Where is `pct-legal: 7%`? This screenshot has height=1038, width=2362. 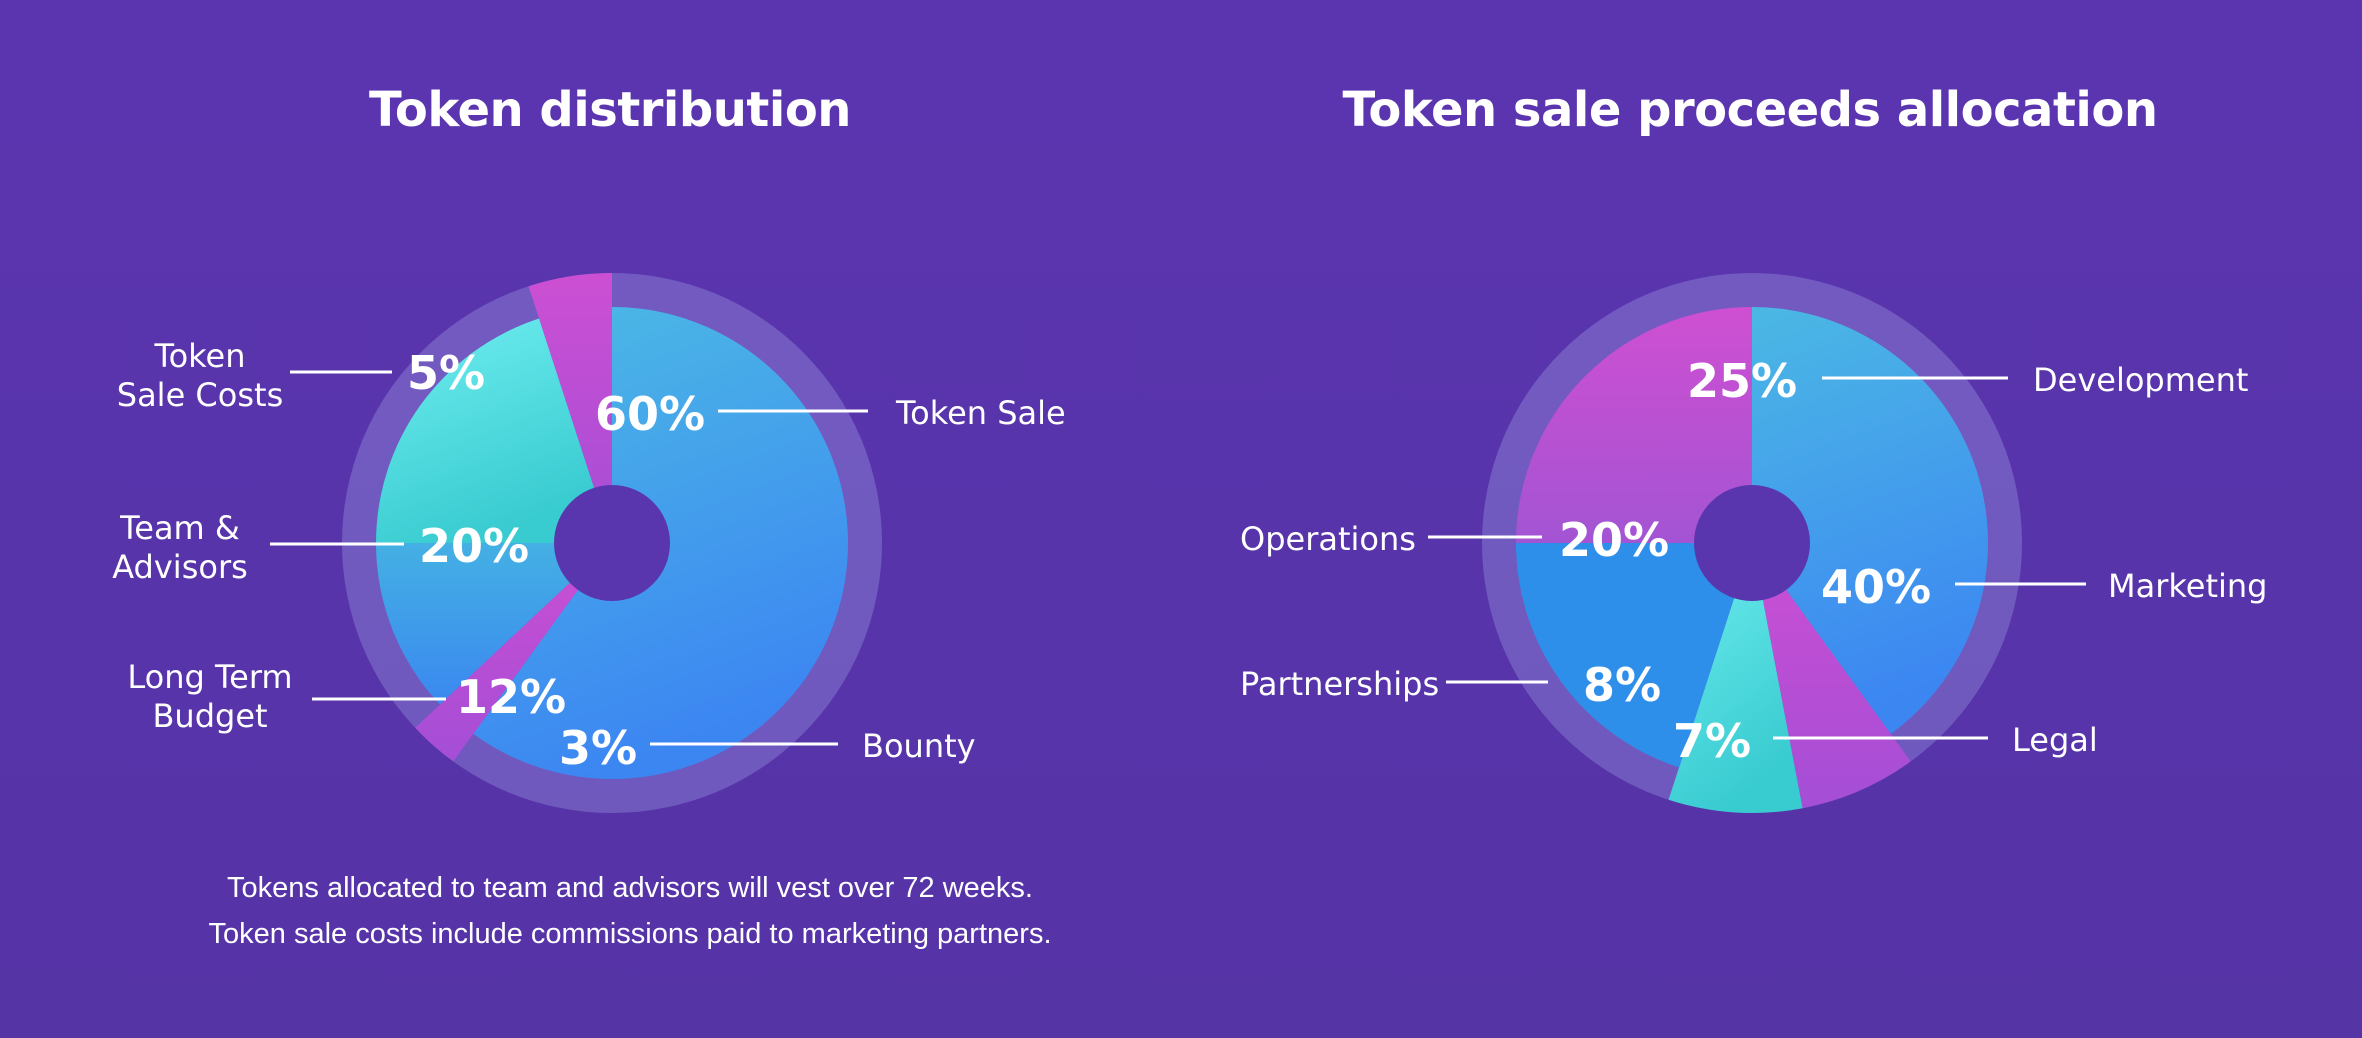 pct-legal: 7% is located at coordinates (1712, 741).